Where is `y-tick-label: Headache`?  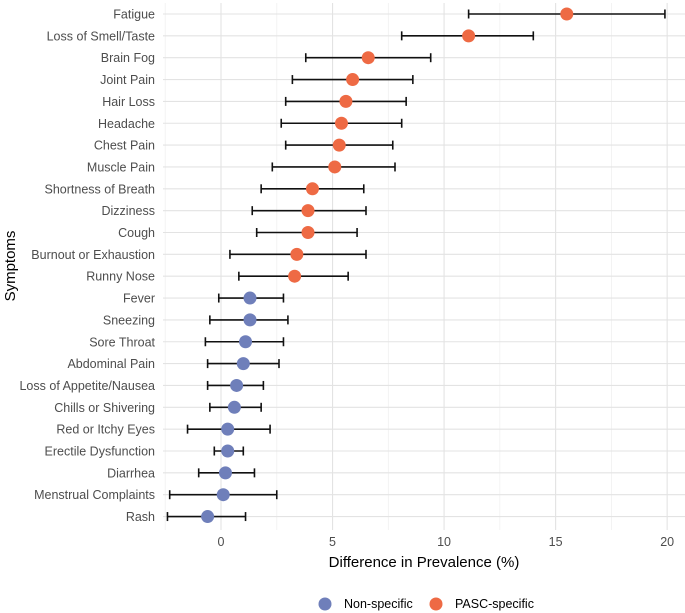
y-tick-label: Headache is located at coordinates (126, 124).